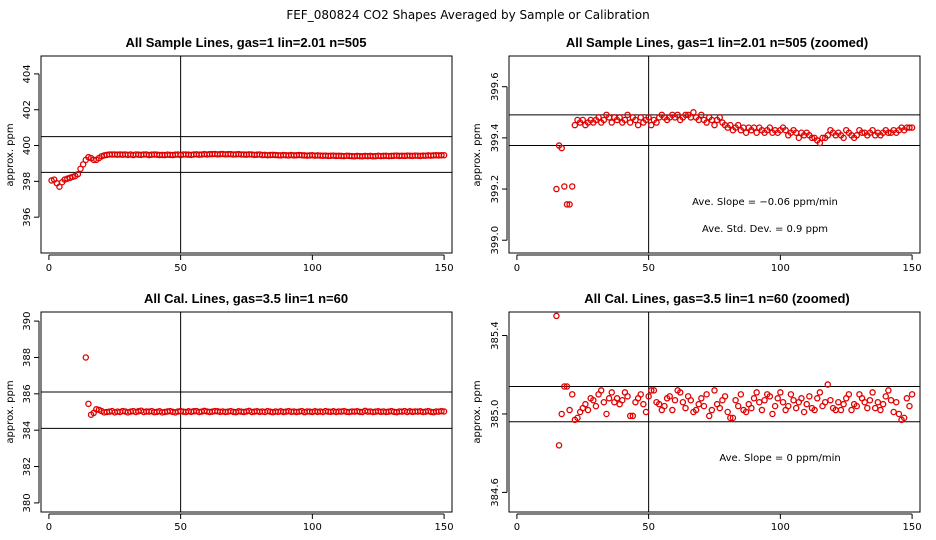  What do you see at coordinates (27, 466) in the screenshot?
I see `y-tick-label: 382` at bounding box center [27, 466].